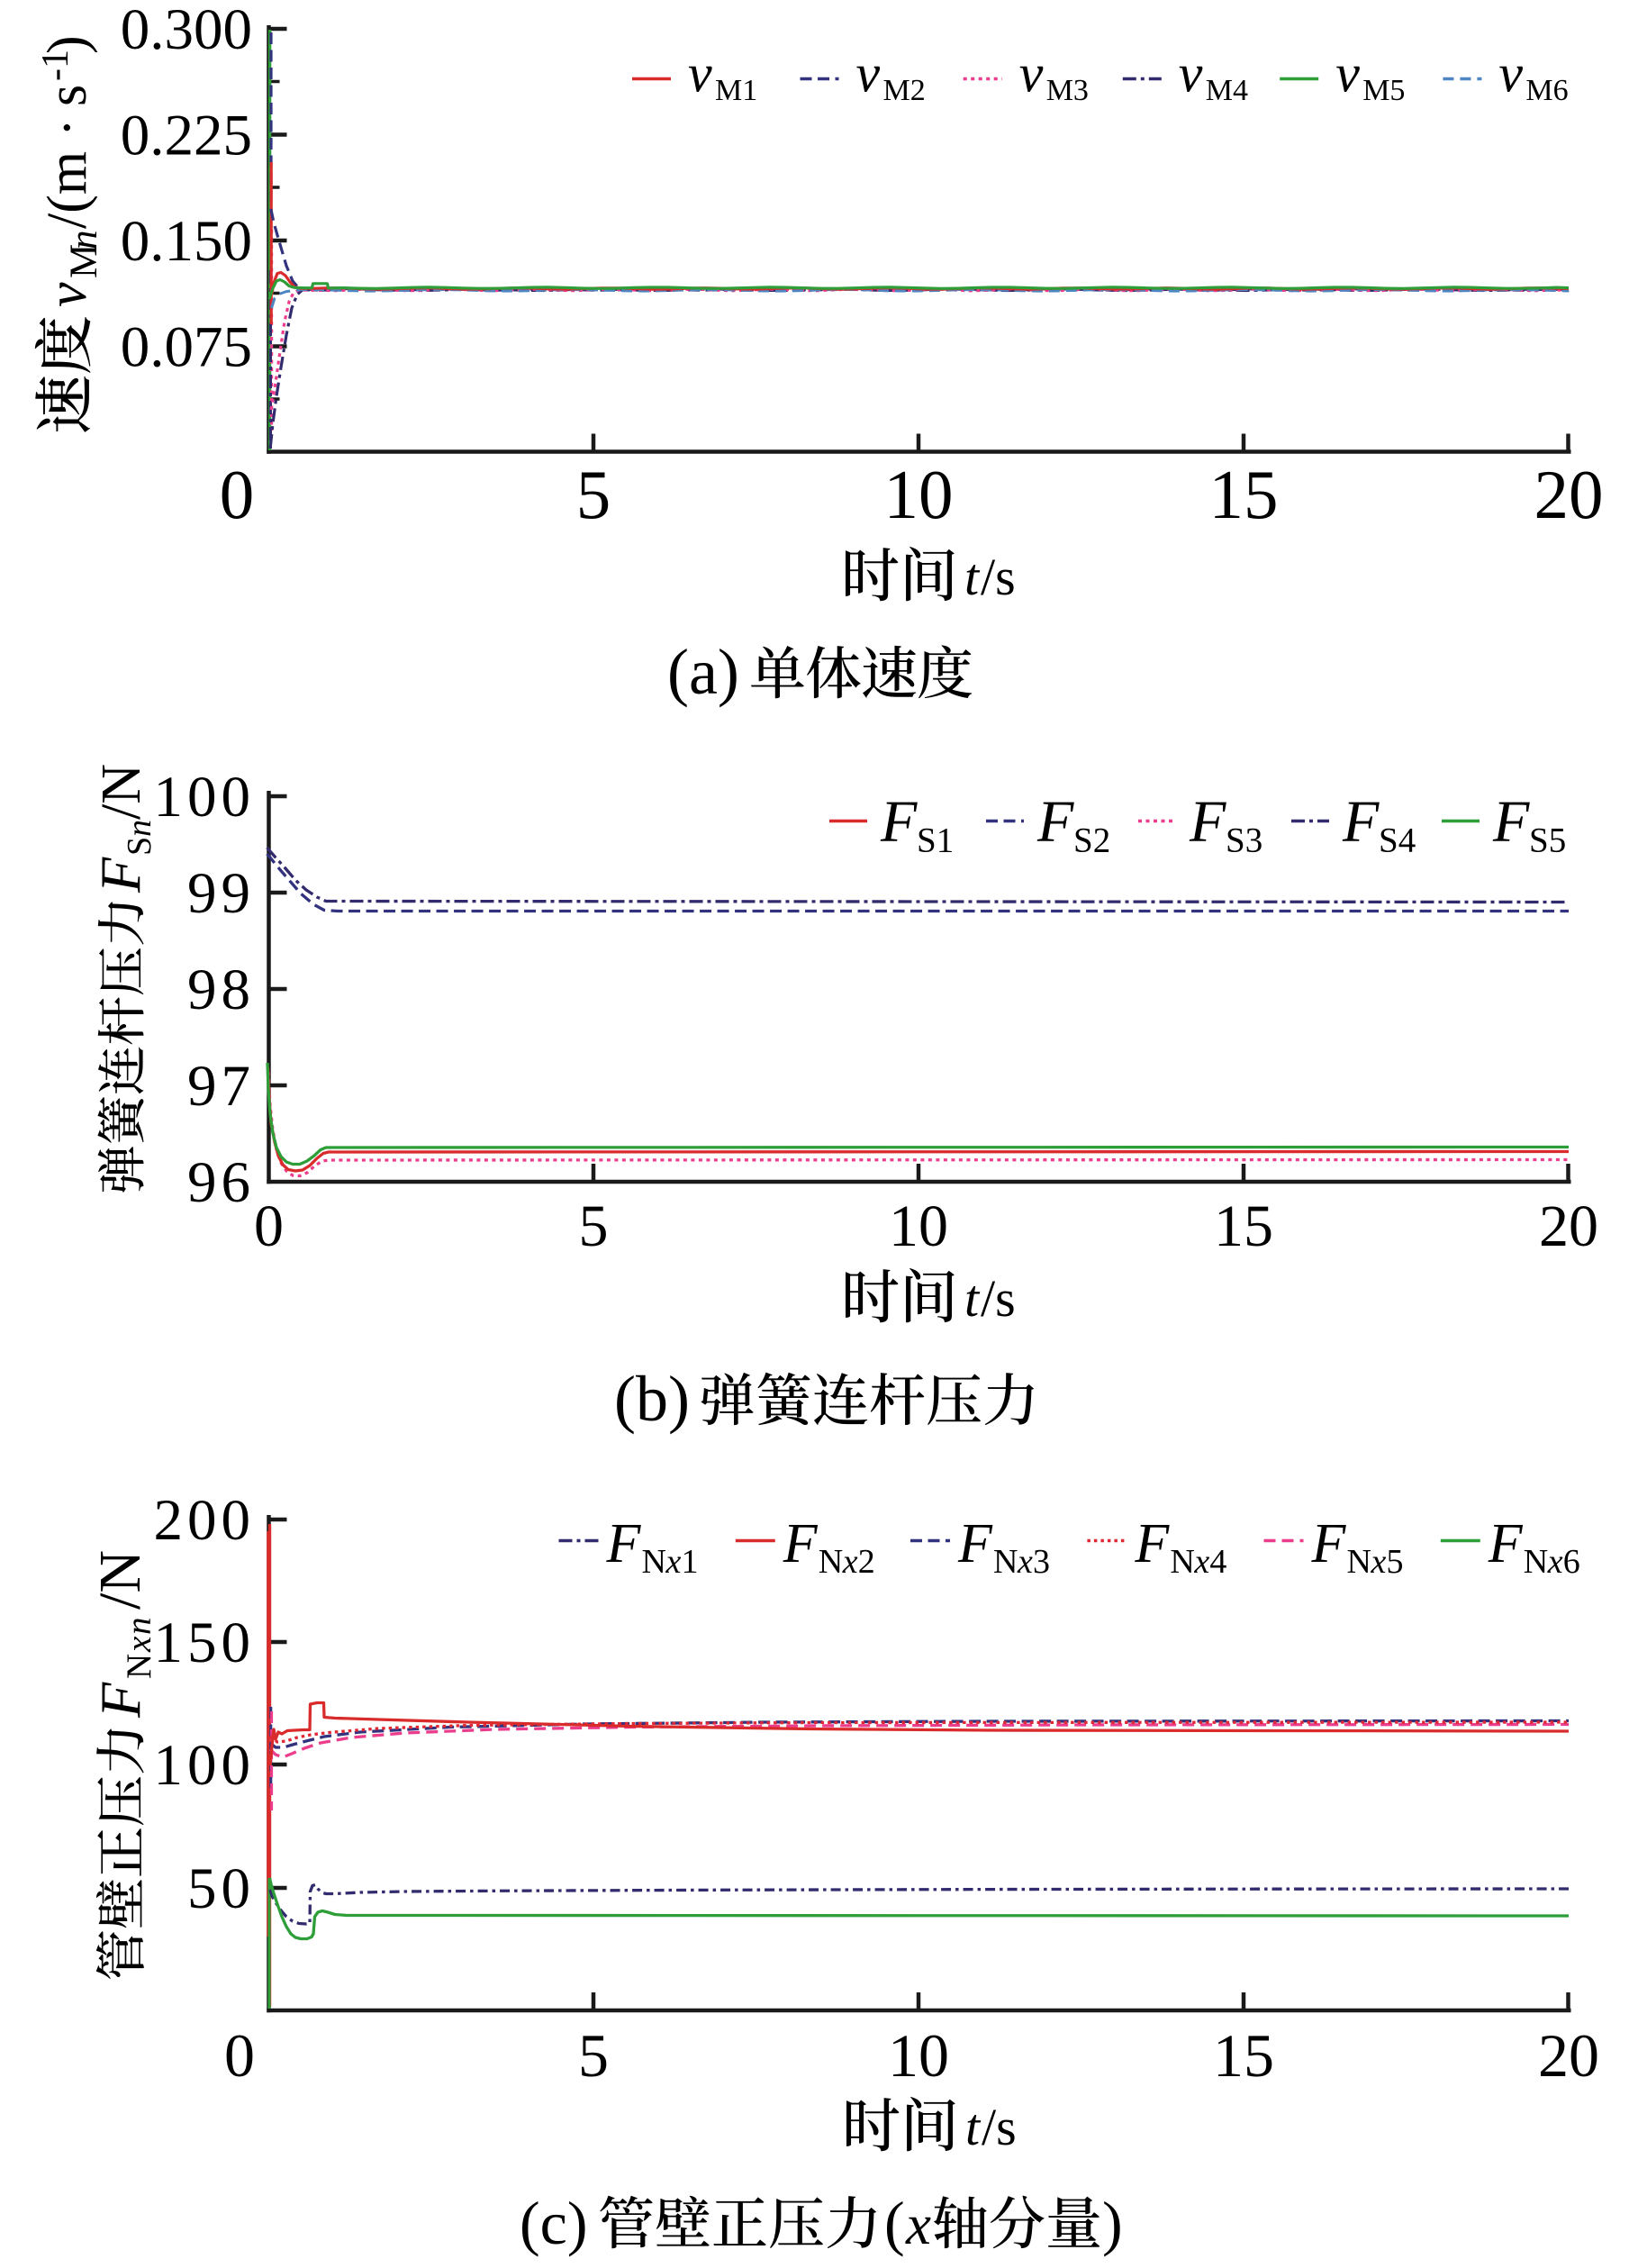  I want to click on svg-text: 97, so click(221, 1086).